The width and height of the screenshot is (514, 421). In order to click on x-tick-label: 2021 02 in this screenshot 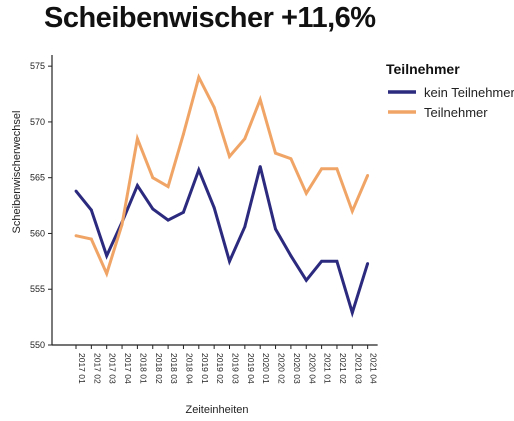, I will do `click(343, 368)`.